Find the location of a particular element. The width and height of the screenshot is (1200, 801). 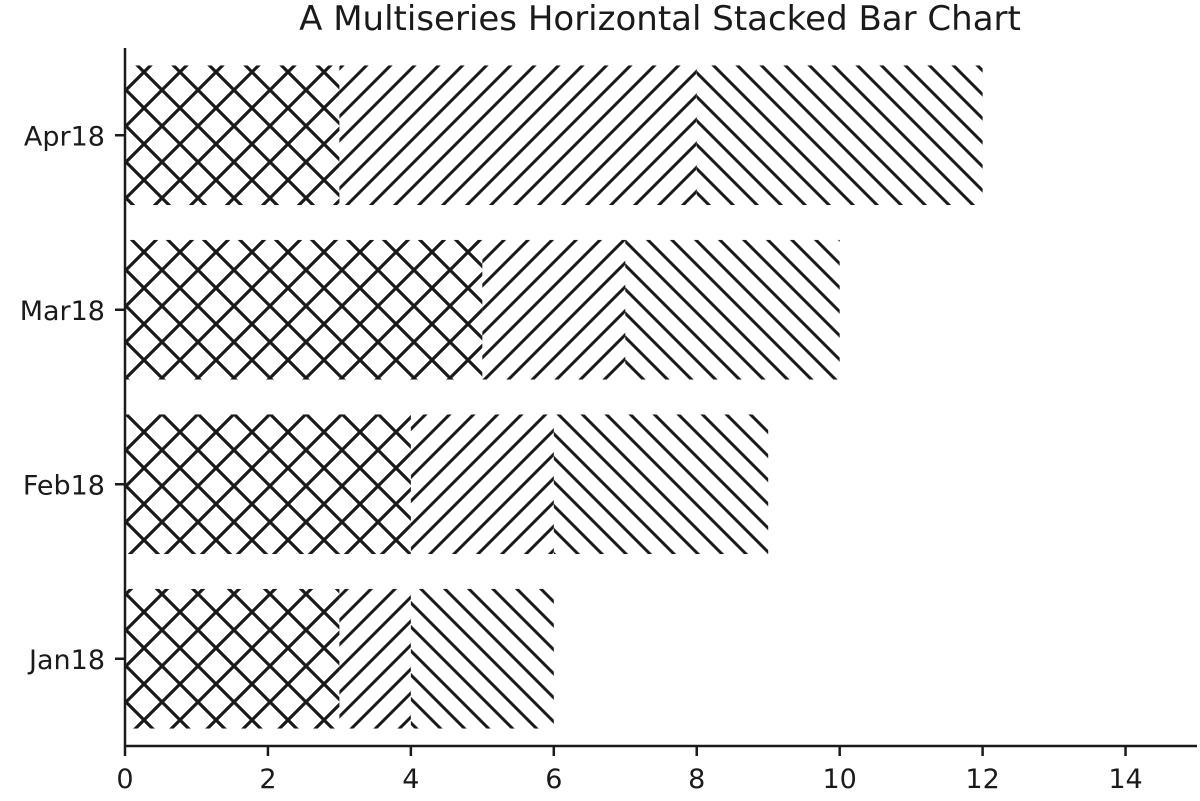

x-tick-label: 12 is located at coordinates (982, 779).